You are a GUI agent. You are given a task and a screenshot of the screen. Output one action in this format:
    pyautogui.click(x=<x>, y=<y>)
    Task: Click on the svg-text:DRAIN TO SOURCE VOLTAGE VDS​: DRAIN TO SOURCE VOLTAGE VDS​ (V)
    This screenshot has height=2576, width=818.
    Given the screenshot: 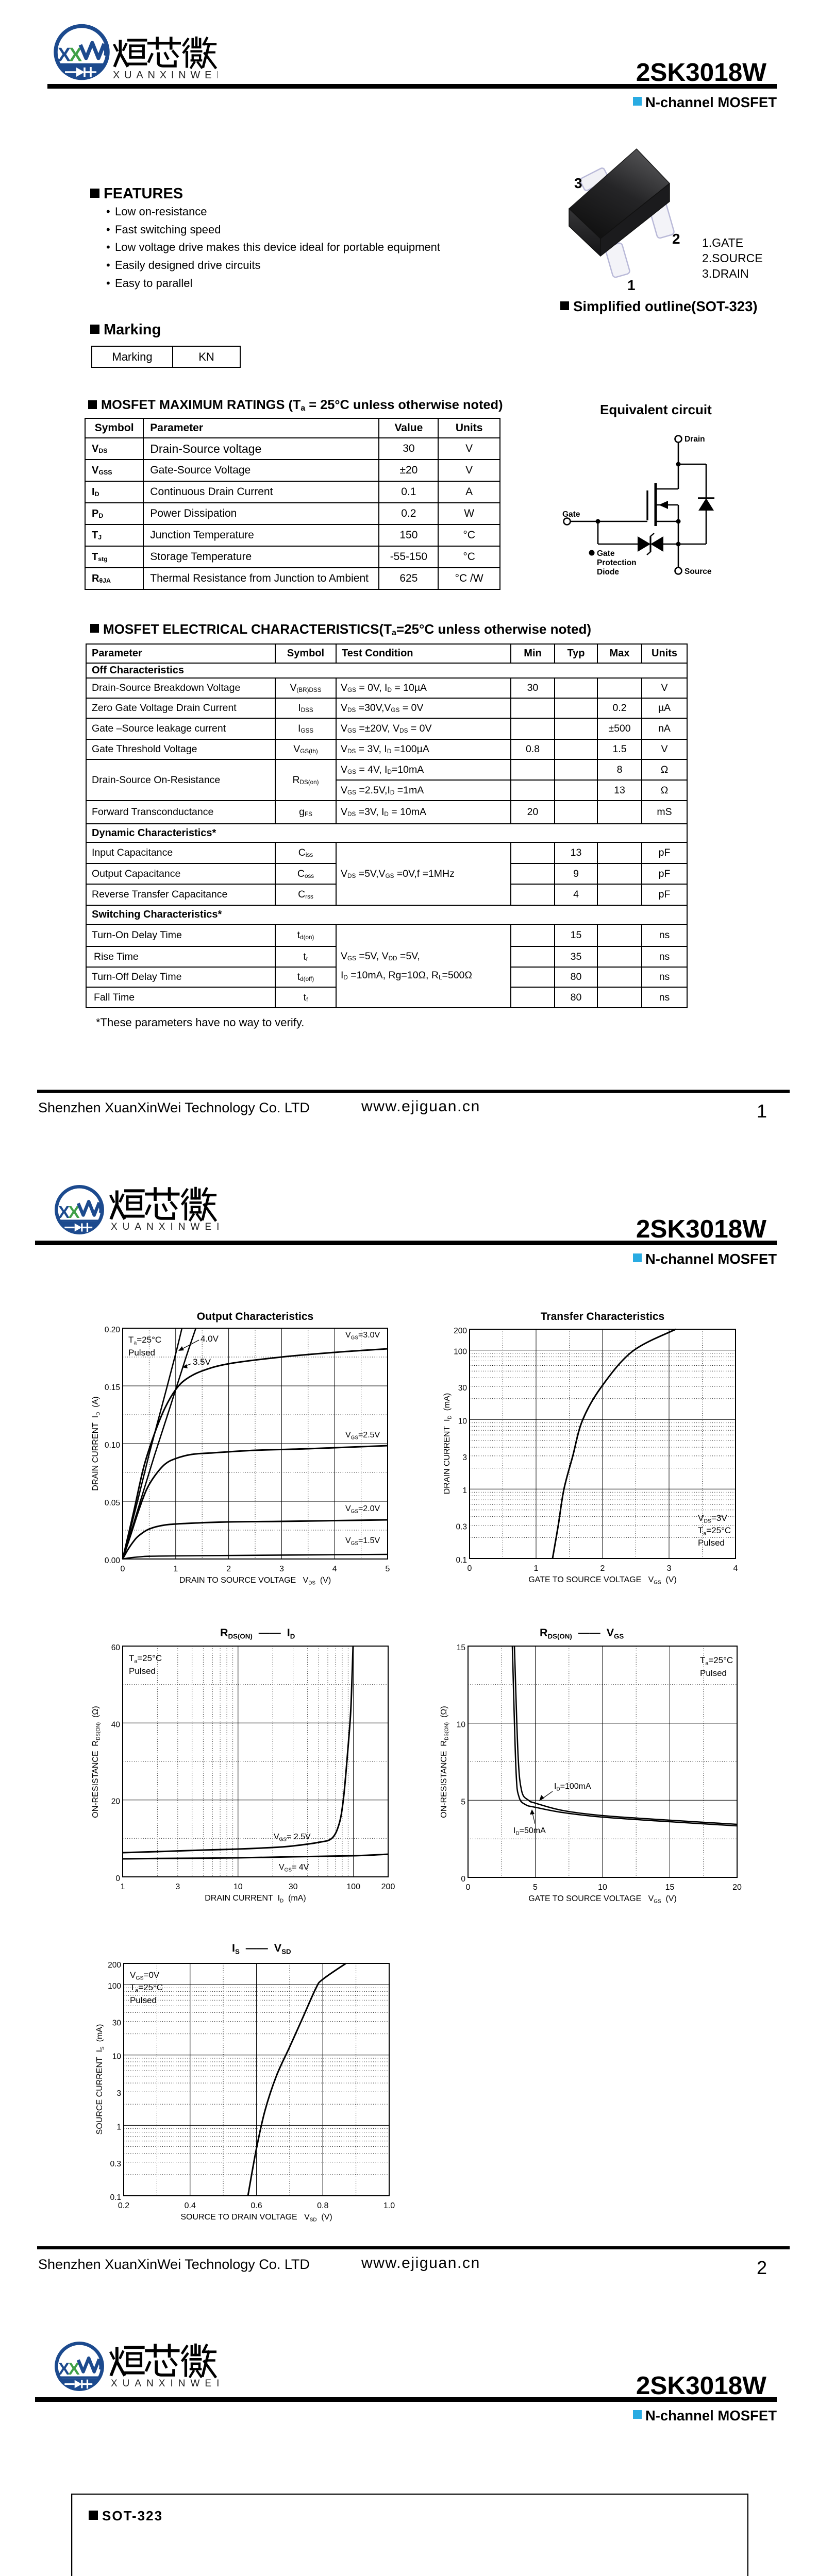 What is the action you would take?
    pyautogui.click(x=255, y=1581)
    